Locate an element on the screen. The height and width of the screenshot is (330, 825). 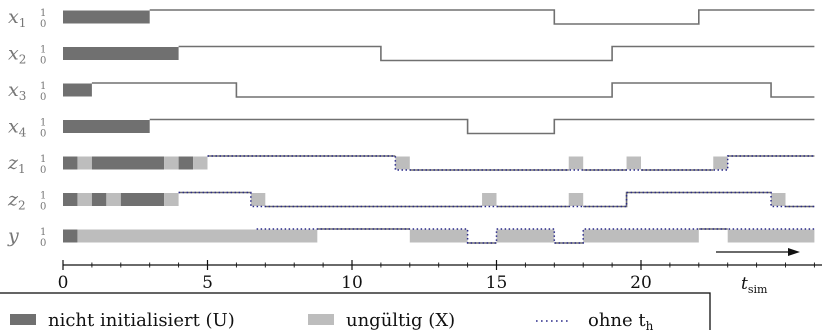
signal-row-z1: z1 10 is located at coordinates (411, 164).